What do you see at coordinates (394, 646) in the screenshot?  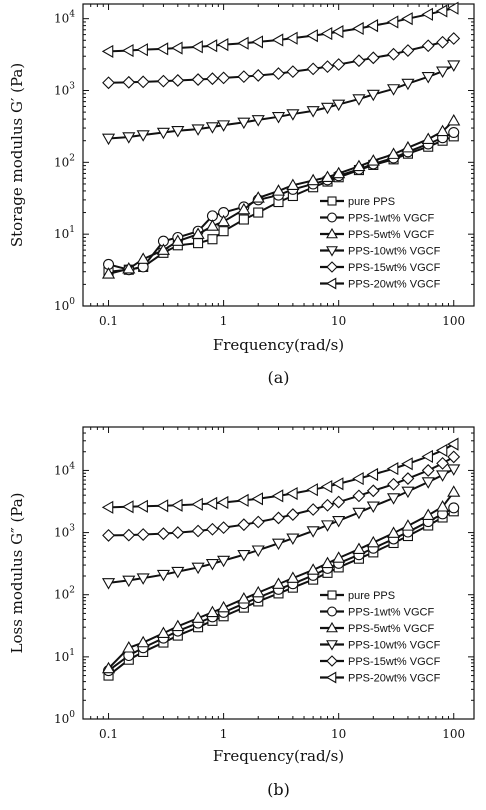 I see `legend-label: PPS-10wt% VGCF` at bounding box center [394, 646].